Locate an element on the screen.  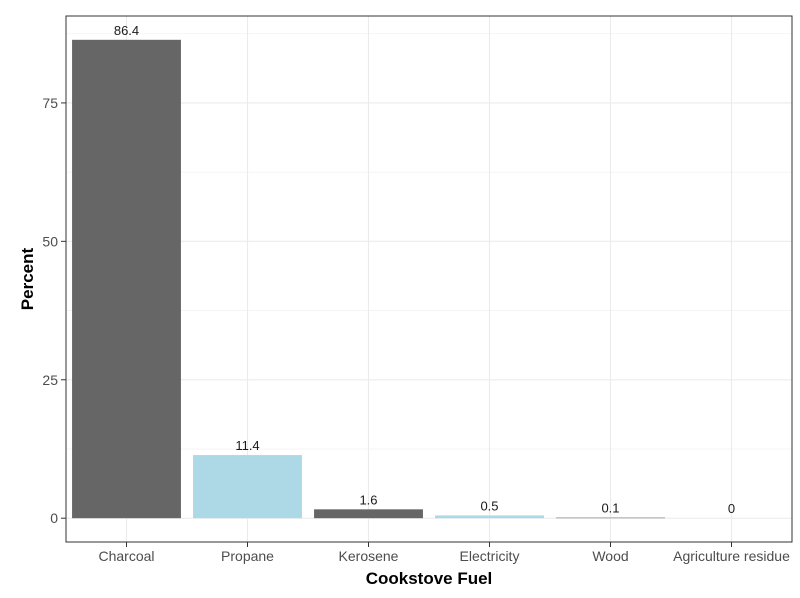
y-tick-label: 50 is located at coordinates (50, 241).